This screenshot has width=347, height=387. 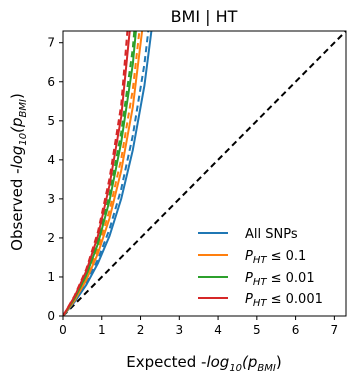 I want to click on y-tick-label: 3, so click(x=51, y=199).